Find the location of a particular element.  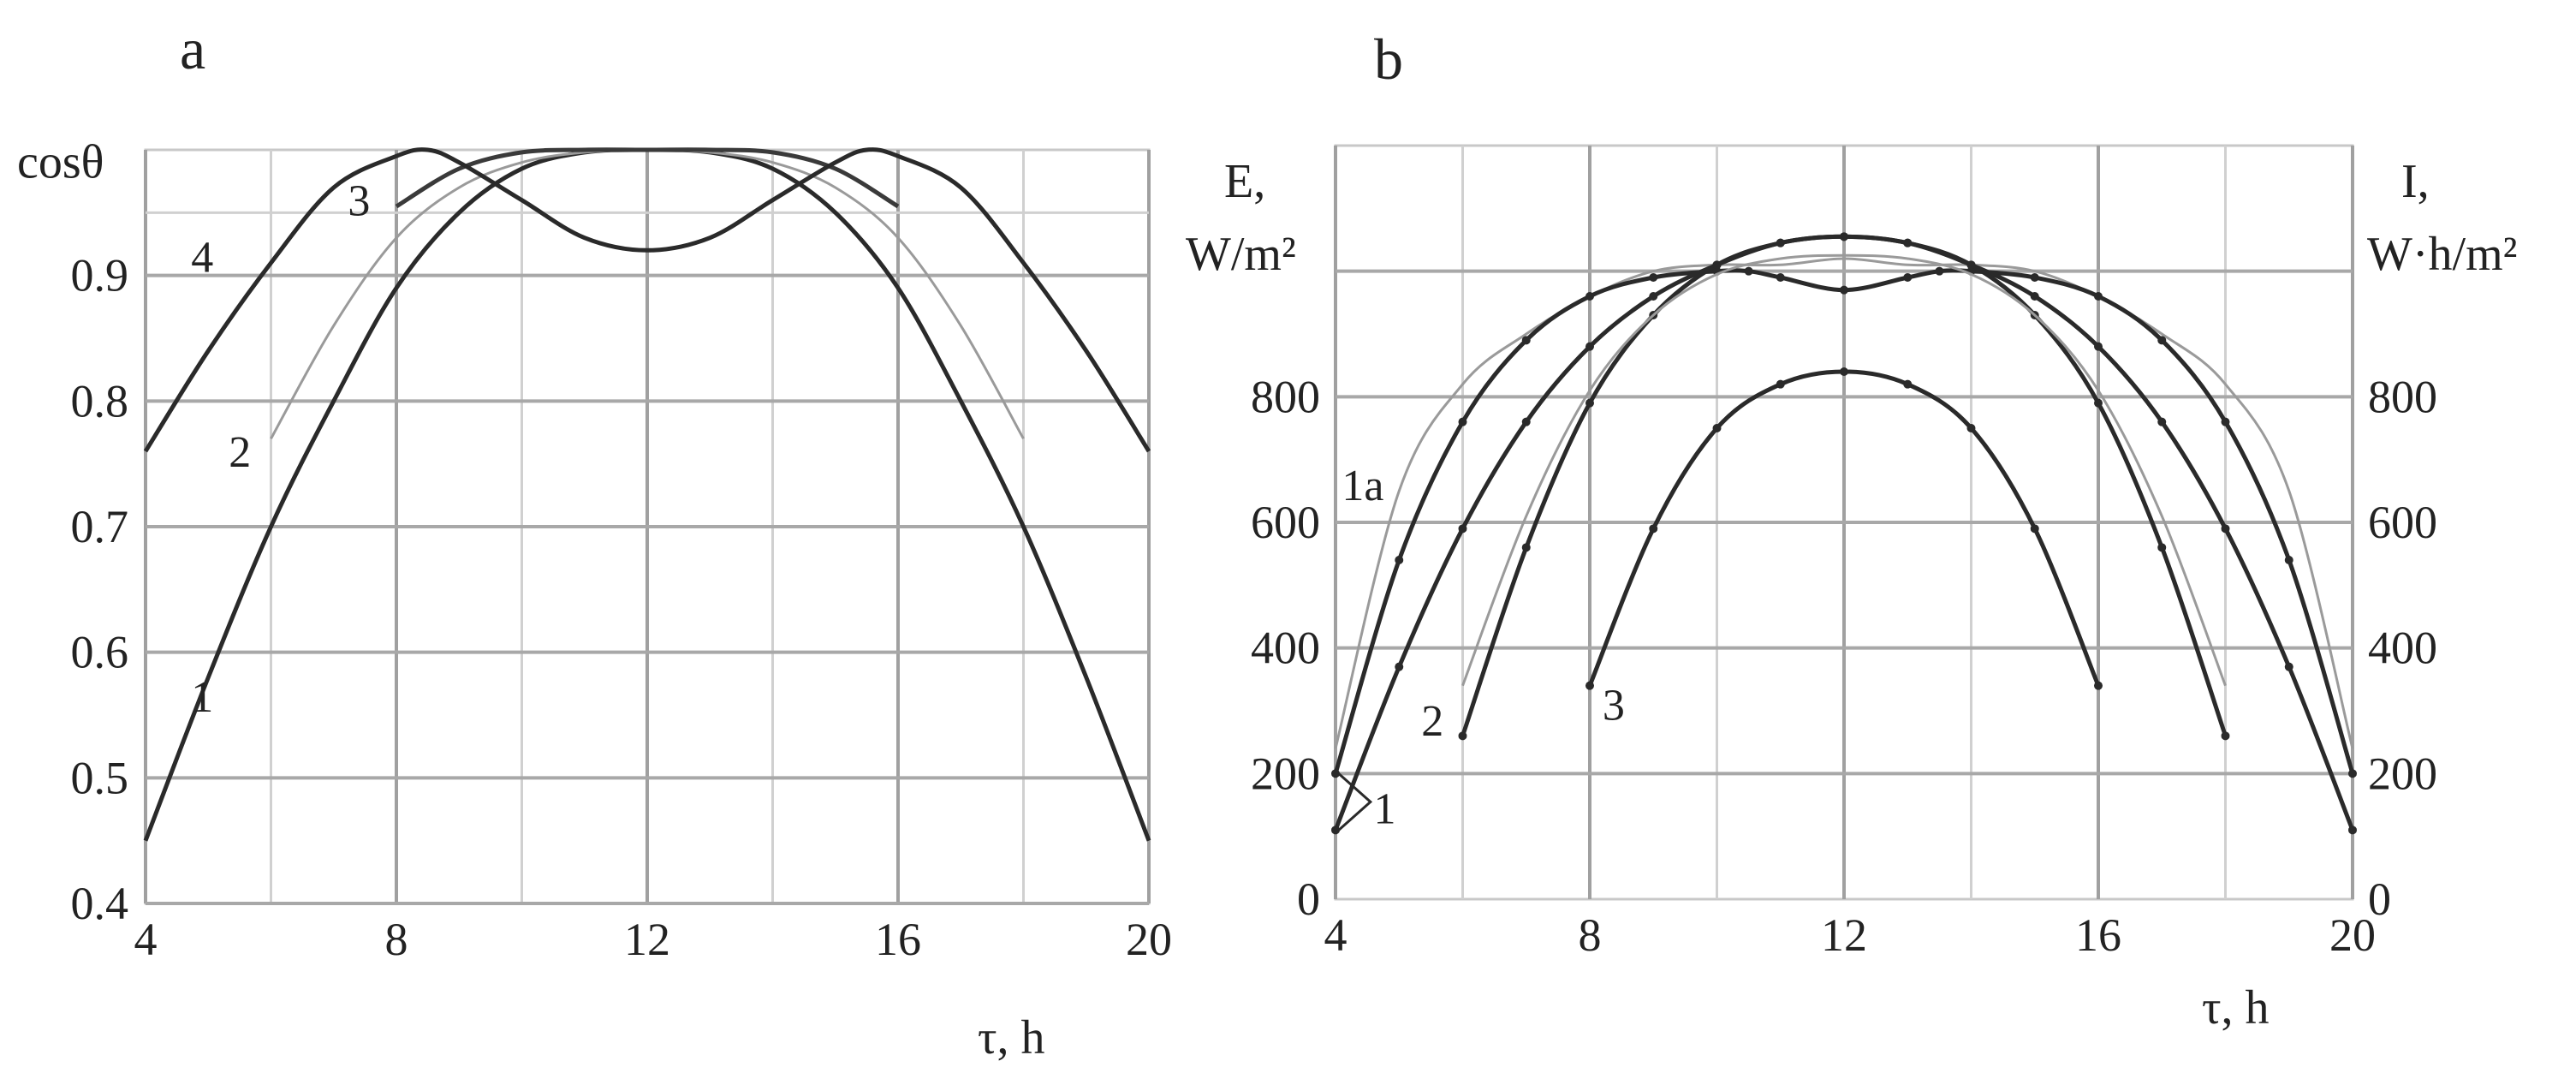

y-left-tick-label: 200 is located at coordinates (1285, 773).